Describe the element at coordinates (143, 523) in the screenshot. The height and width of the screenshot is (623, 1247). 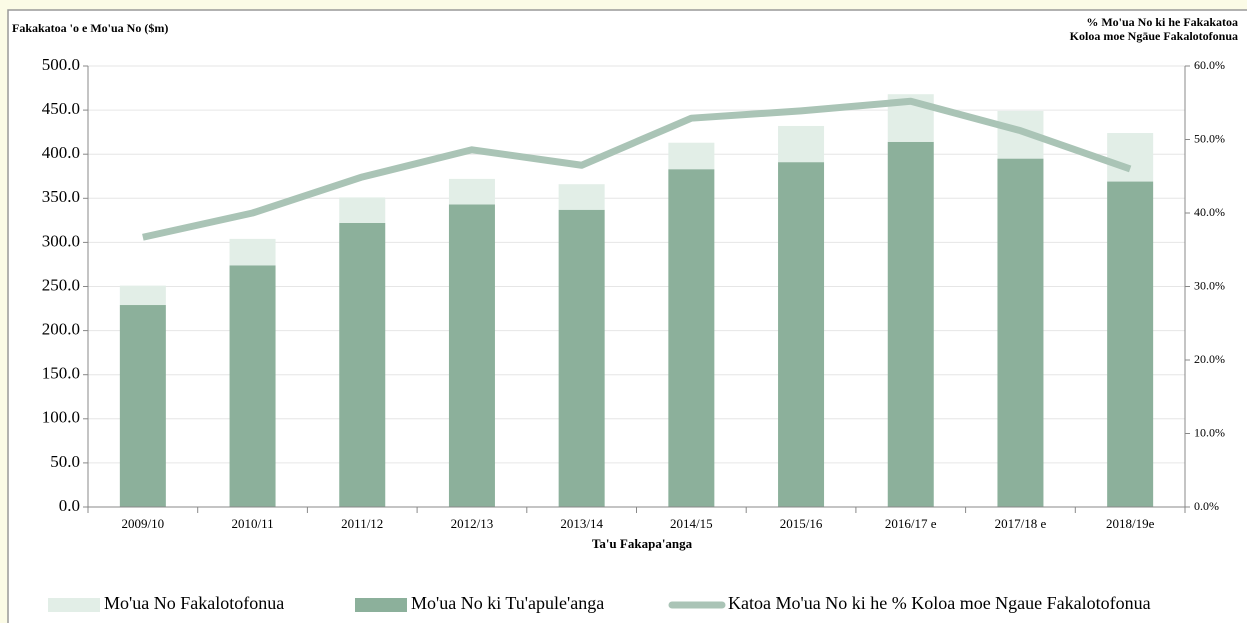
I see `x-tick-label: 2009/10` at that location.